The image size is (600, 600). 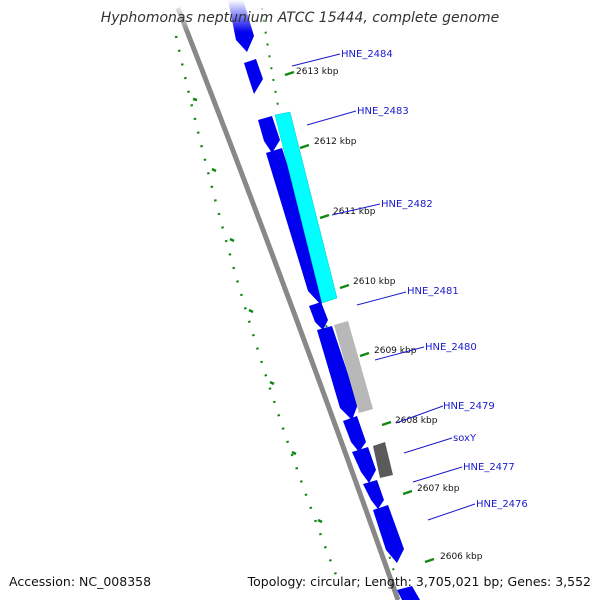 I want to click on gene-label-hne2483: HNE_2483, so click(x=383, y=111).